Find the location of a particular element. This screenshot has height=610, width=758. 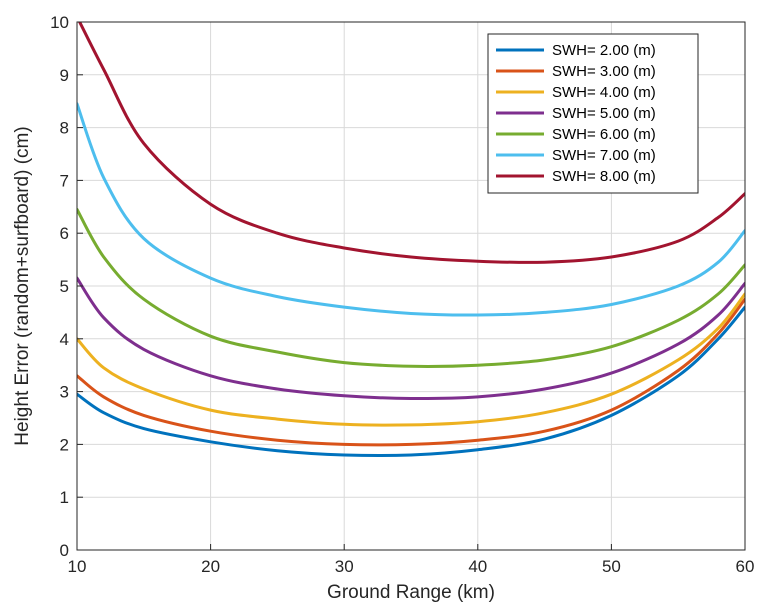

legend-label: SWH= 3.00 (m) is located at coordinates (604, 71).